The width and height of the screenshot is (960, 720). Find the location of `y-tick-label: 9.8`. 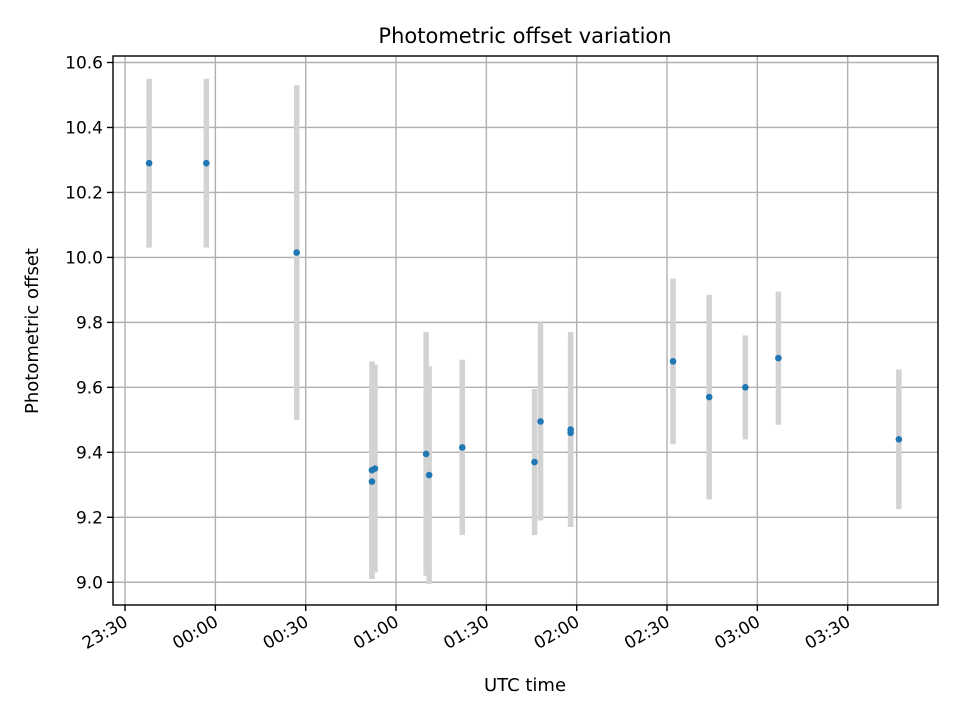

y-tick-label: 9.8 is located at coordinates (89, 323).